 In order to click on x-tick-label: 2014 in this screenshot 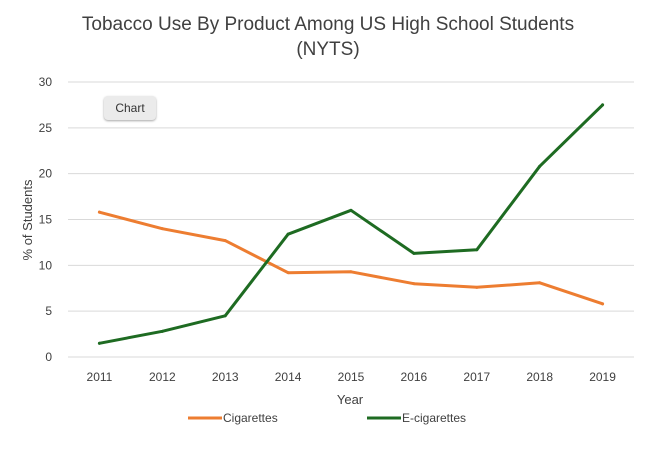, I will do `click(288, 377)`.